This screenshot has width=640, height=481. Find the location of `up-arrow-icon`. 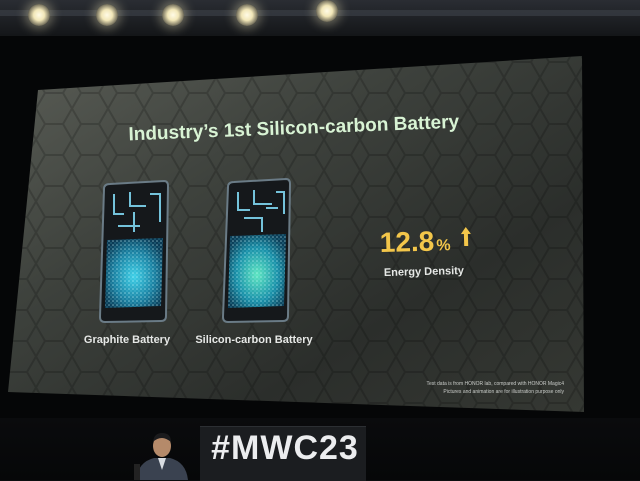

up-arrow-icon is located at coordinates (465, 237).